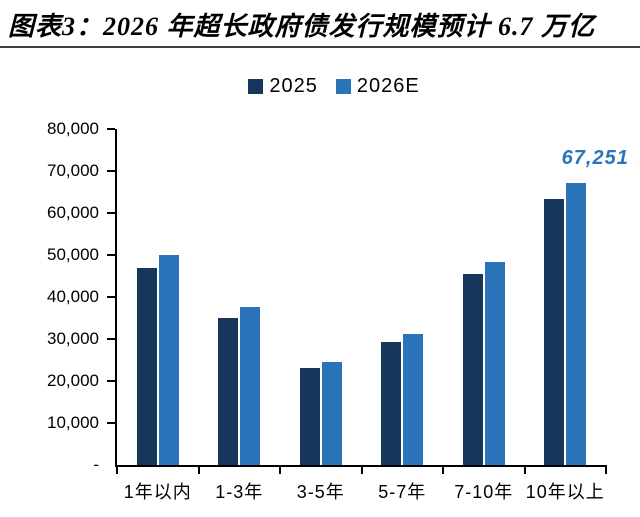  Describe the element at coordinates (73, 254) in the screenshot. I see `y-axis-label: 50,000` at that location.